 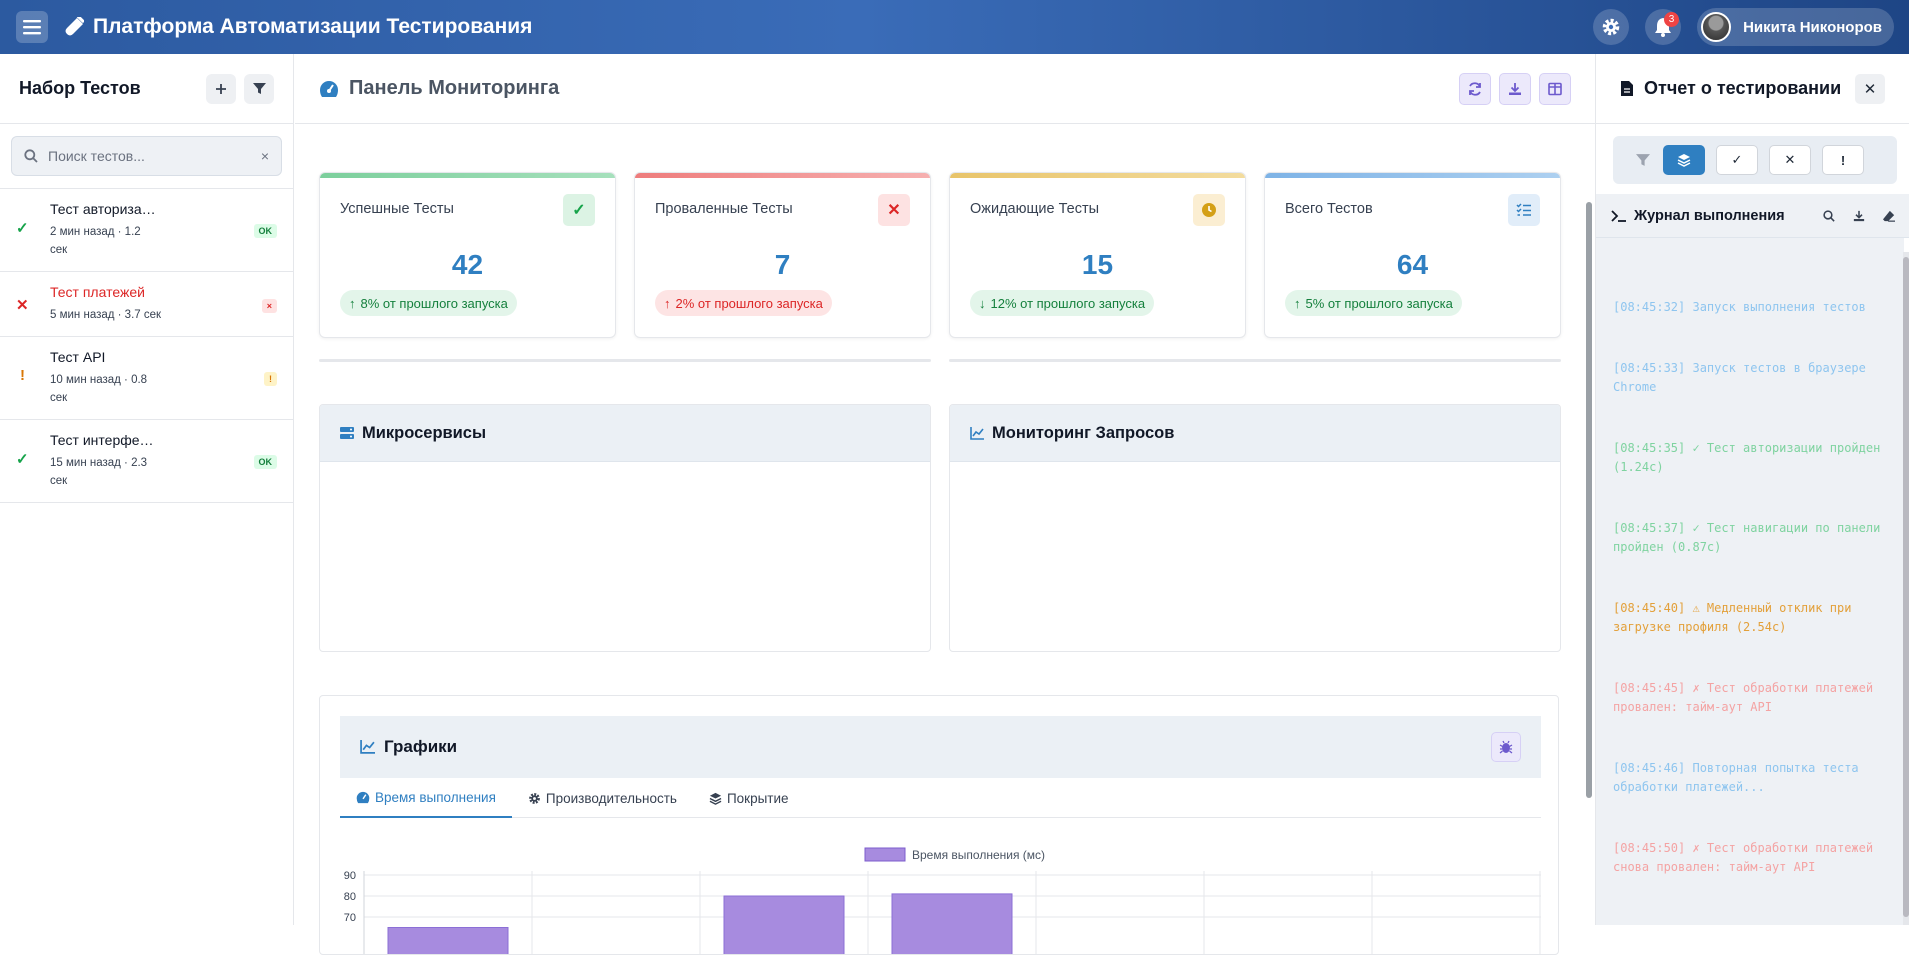 I want to click on close-report-button: ✕, so click(x=1870, y=89).